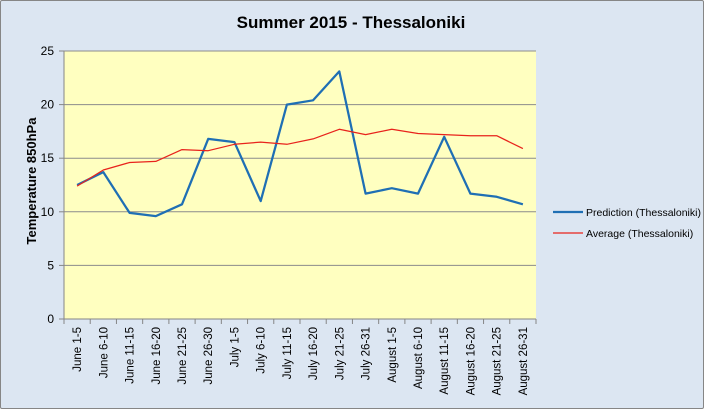  I want to click on x-tick-label: July 1-5, so click(235, 347).